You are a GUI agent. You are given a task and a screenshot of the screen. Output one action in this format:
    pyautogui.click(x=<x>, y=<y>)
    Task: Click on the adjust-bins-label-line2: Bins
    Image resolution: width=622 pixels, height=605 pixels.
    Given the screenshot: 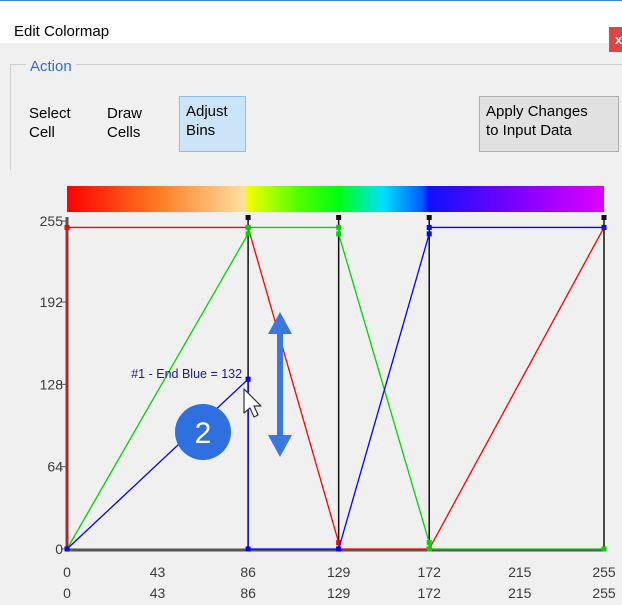 What is the action you would take?
    pyautogui.click(x=201, y=130)
    